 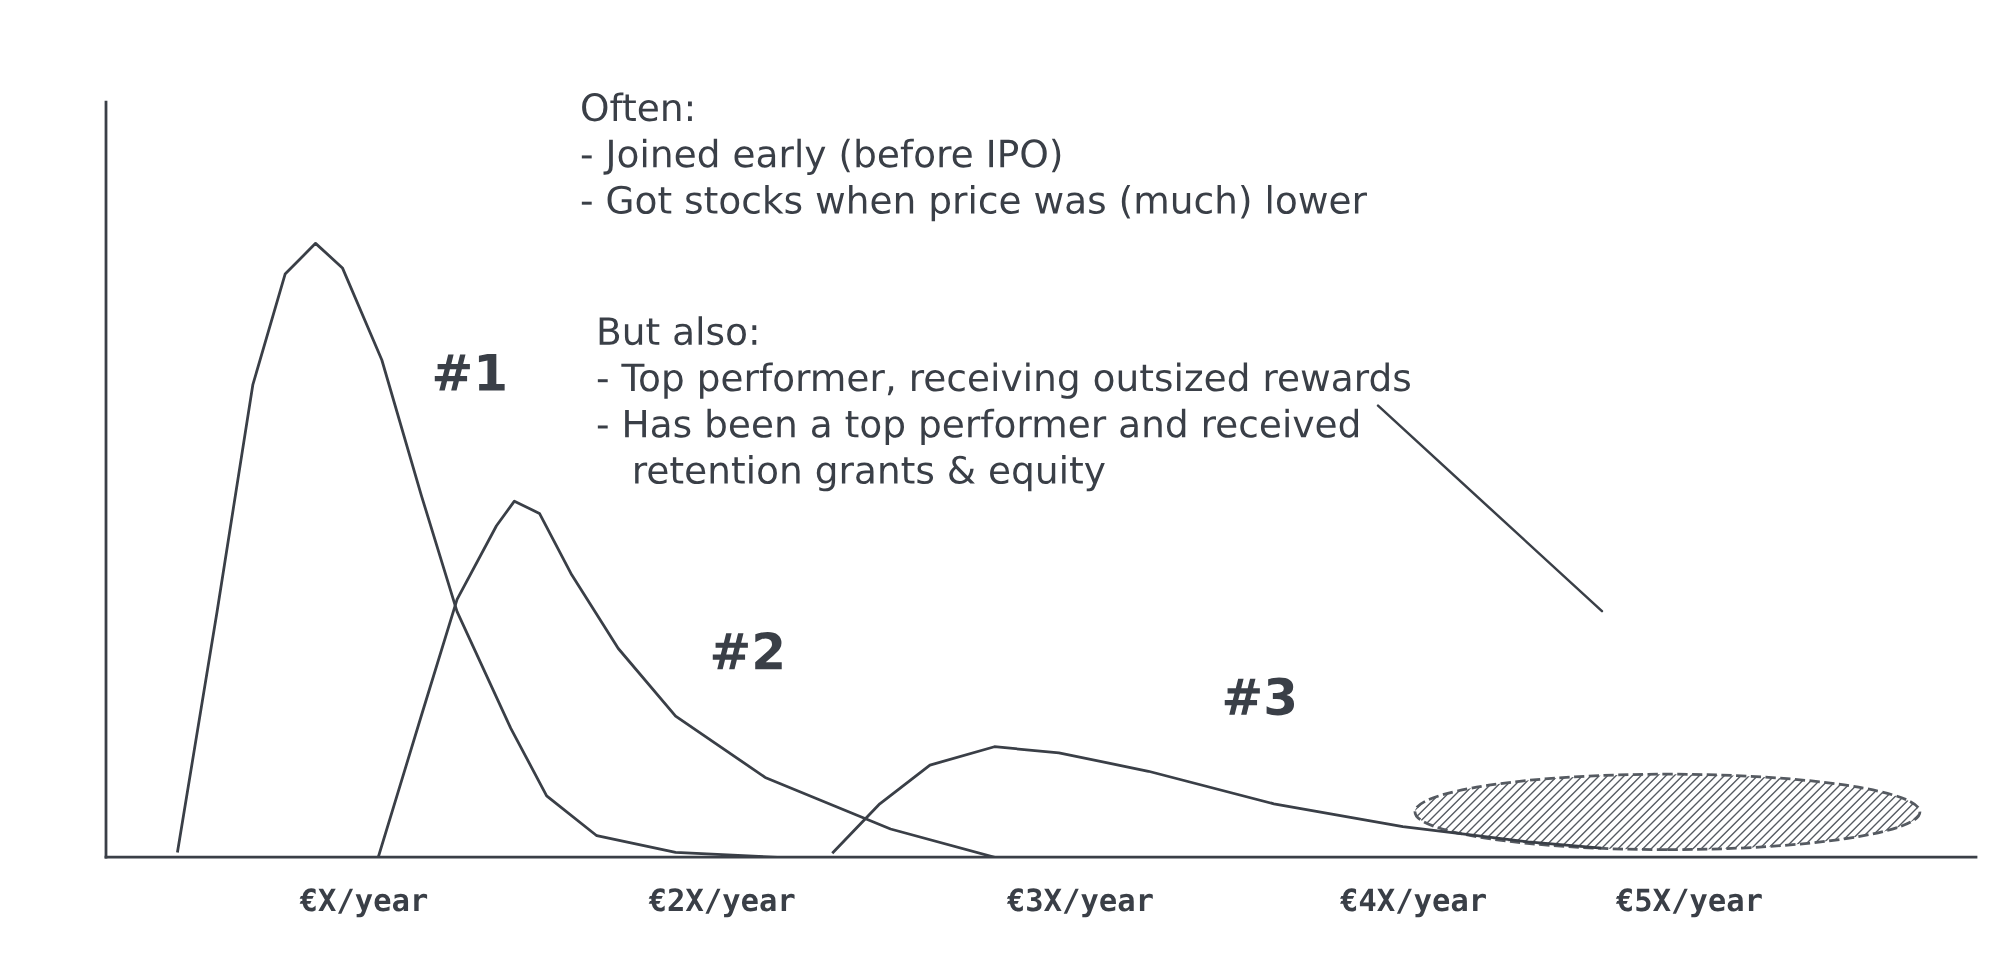 What do you see at coordinates (747, 651) in the screenshot?
I see `series-label: #2` at bounding box center [747, 651].